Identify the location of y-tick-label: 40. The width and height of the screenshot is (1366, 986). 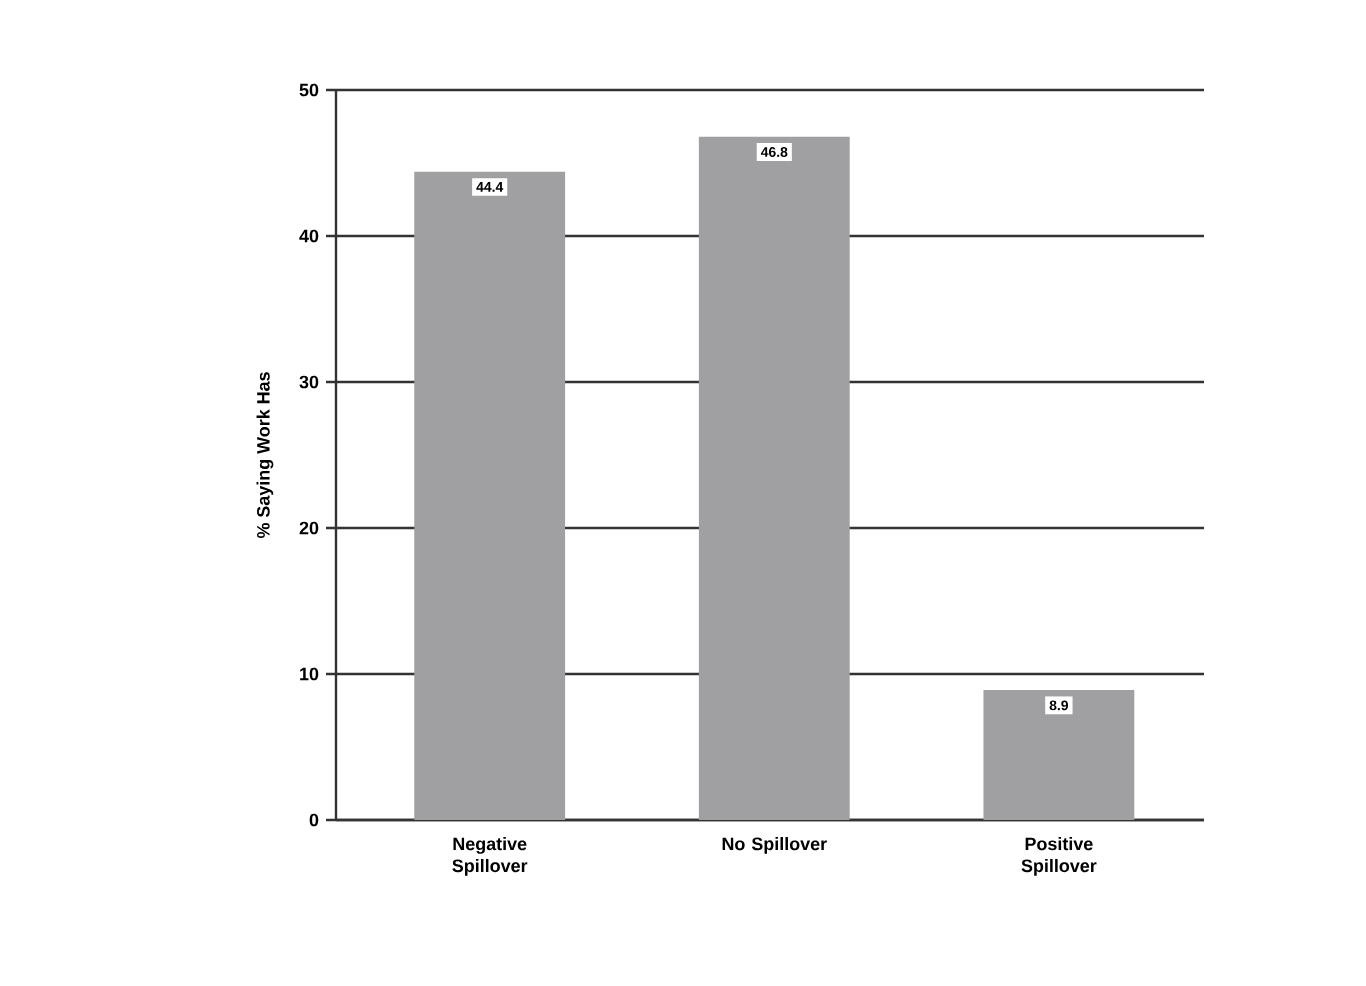
(309, 236).